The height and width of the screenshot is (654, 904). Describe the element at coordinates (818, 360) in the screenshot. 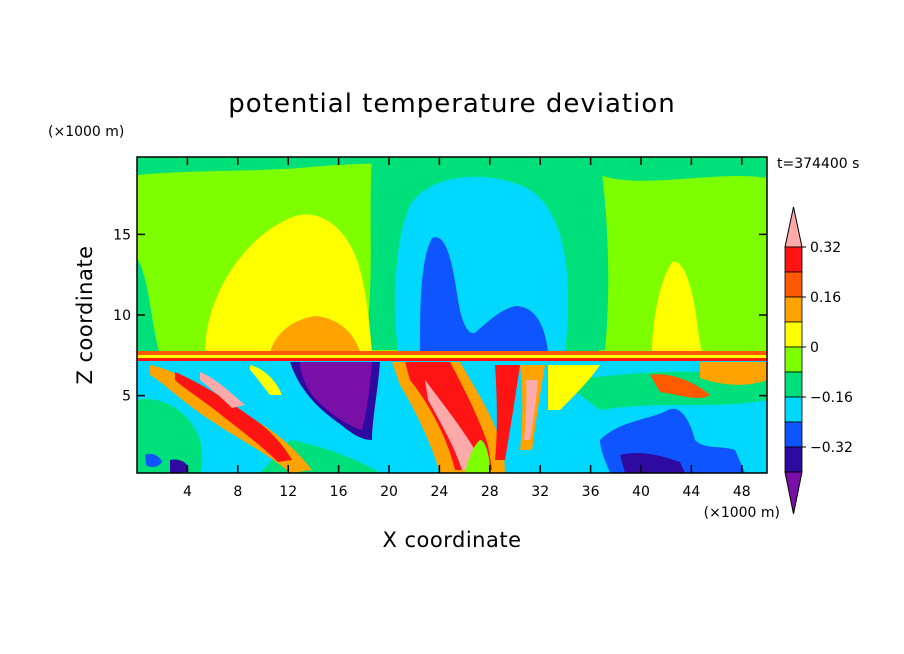

I see `colorbar: 0.32 0.16 0 −0.16 −0.32` at that location.